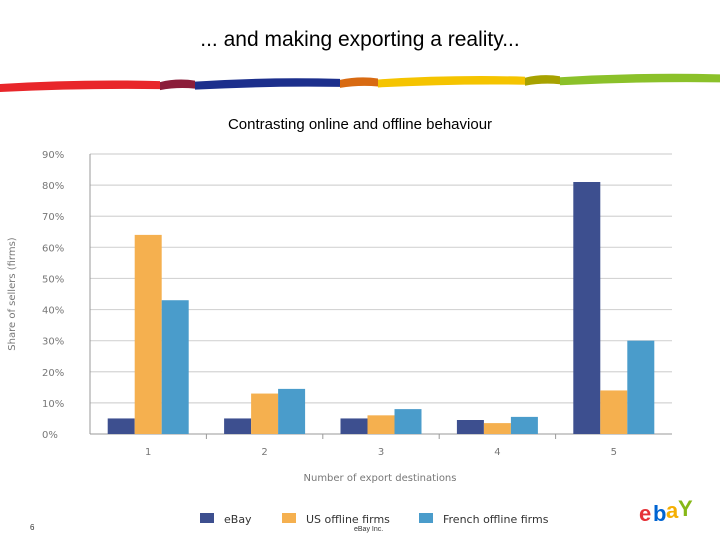 This screenshot has width=720, height=540. I want to click on y-tick-label: 90%, so click(53, 155).